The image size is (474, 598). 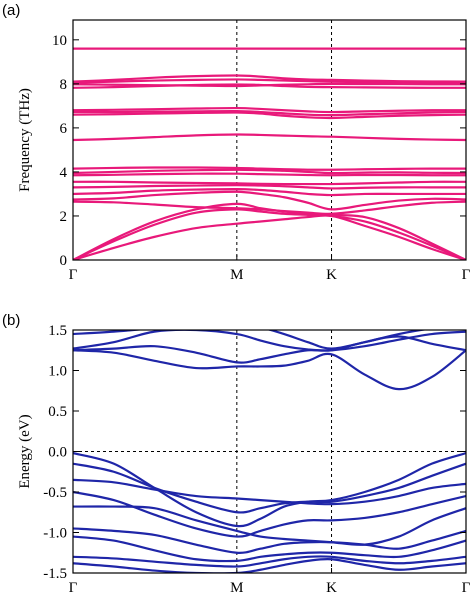 I want to click on y-tick-label: 0, so click(x=64, y=261).